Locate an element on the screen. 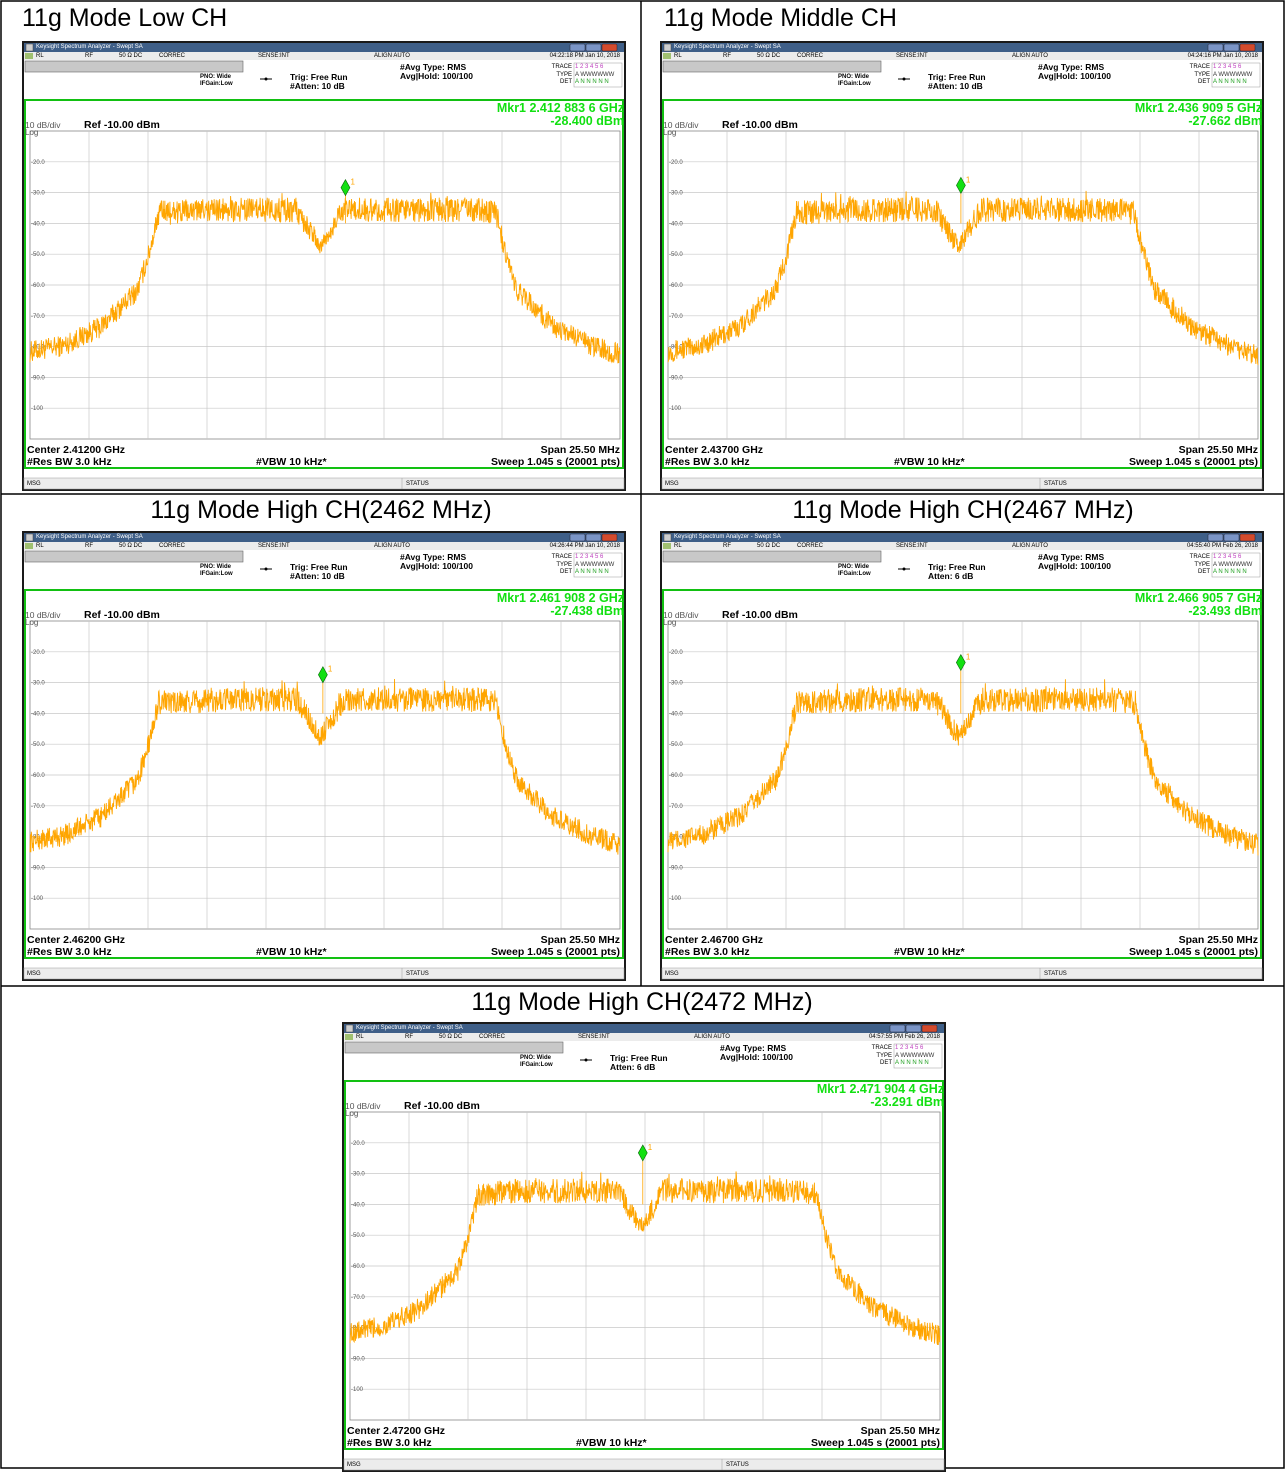  y-tick-label: -80.0 is located at coordinates (38, 838).